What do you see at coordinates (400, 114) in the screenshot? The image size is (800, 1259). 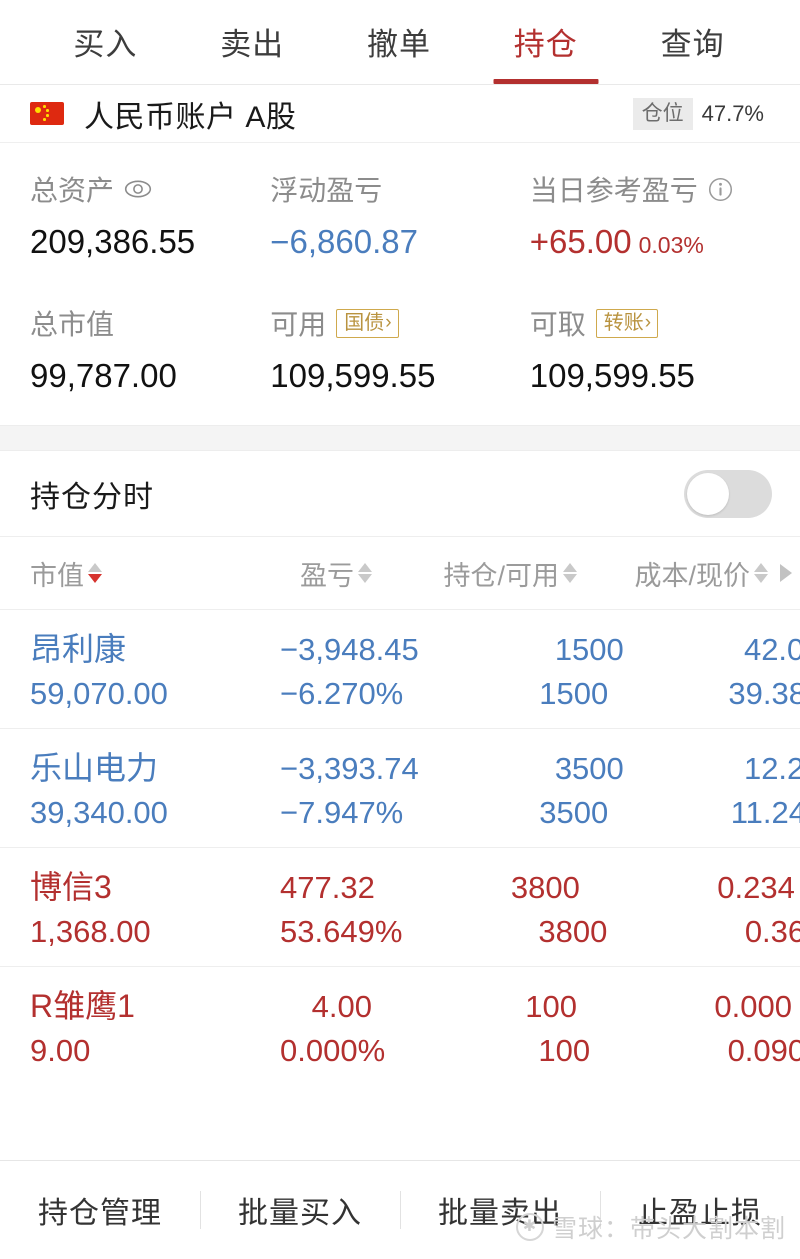 I see `account-row: 人民币账户 A股 仓位 47.7%` at bounding box center [400, 114].